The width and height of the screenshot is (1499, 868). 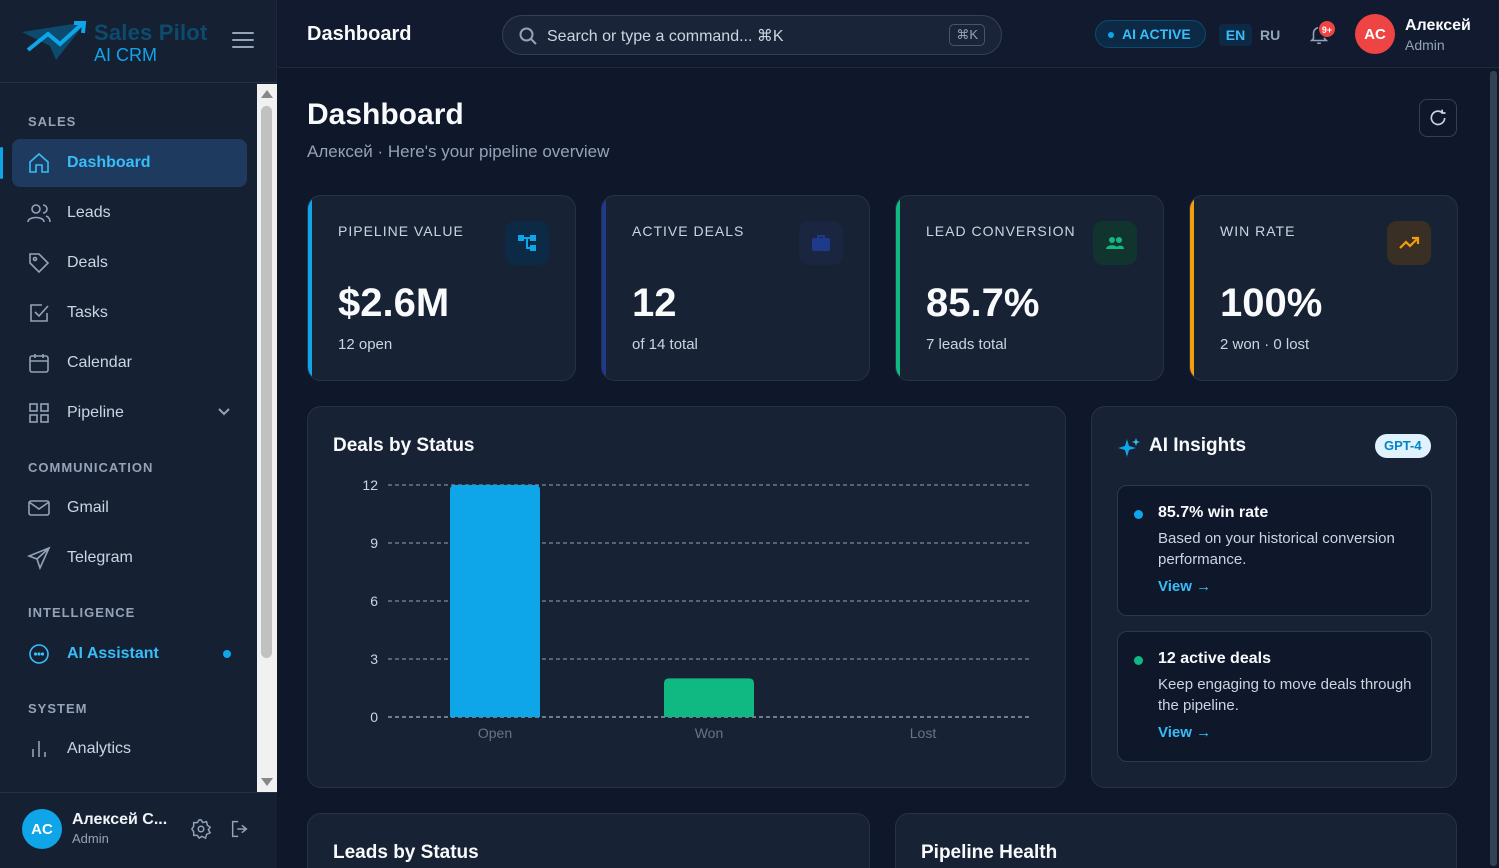 What do you see at coordinates (89, 212) in the screenshot?
I see `sidebar-item-label: Leads` at bounding box center [89, 212].